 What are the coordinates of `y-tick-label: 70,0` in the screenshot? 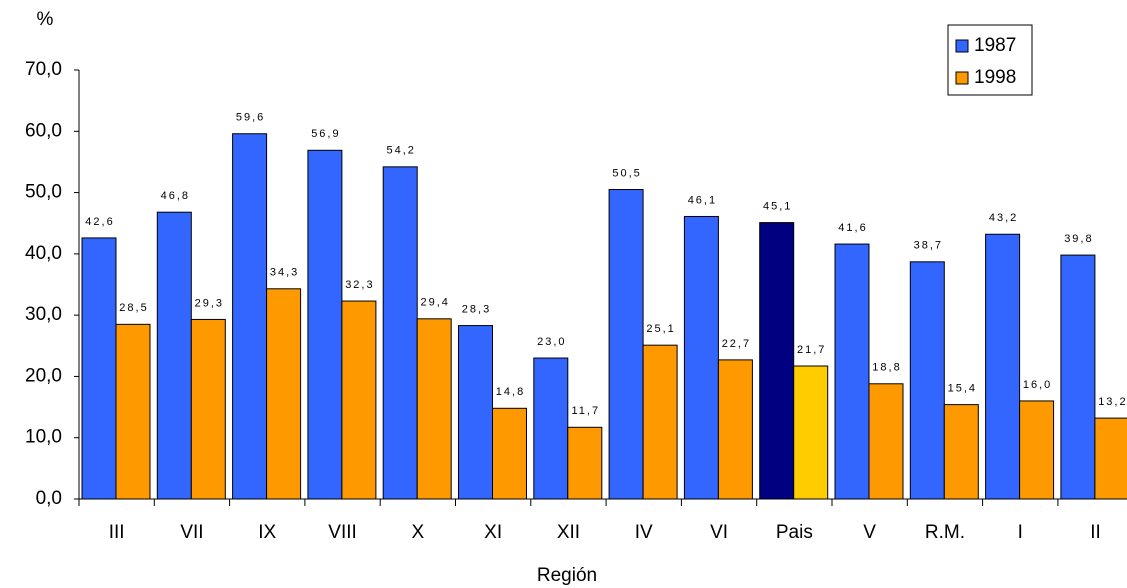 It's located at (43, 69).